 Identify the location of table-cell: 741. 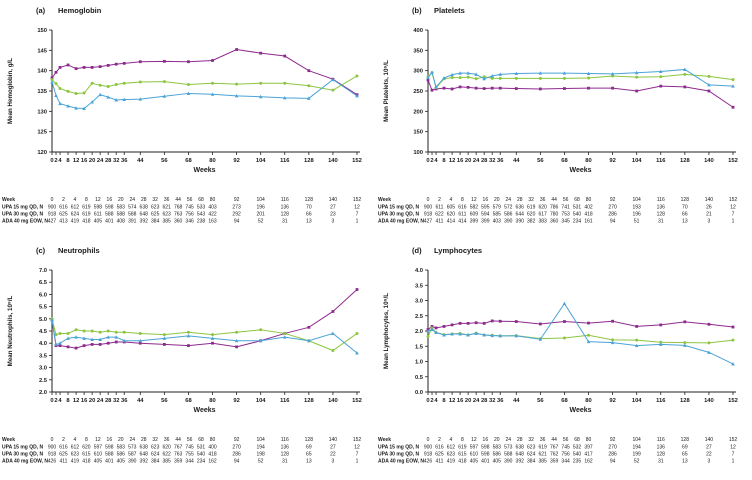
(565, 208).